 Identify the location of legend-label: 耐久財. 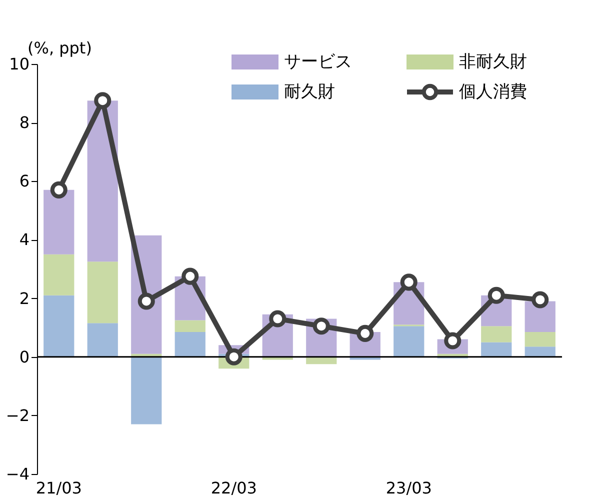
(309, 92).